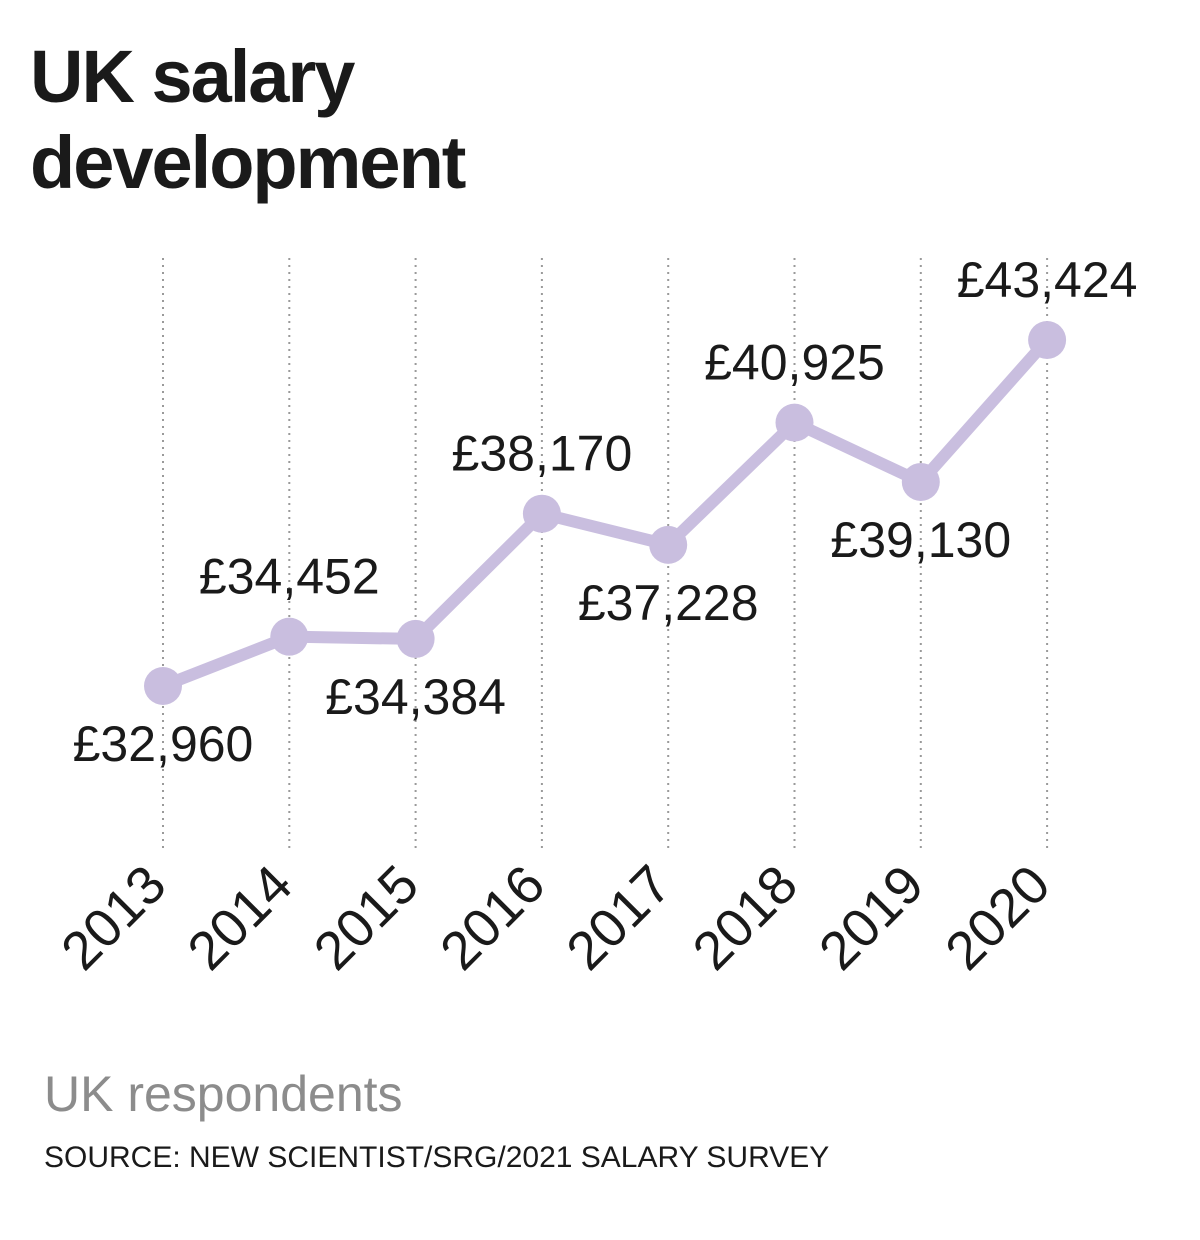 The image size is (1200, 1240). What do you see at coordinates (1047, 280) in the screenshot?
I see `data-label-2020: £43,424` at bounding box center [1047, 280].